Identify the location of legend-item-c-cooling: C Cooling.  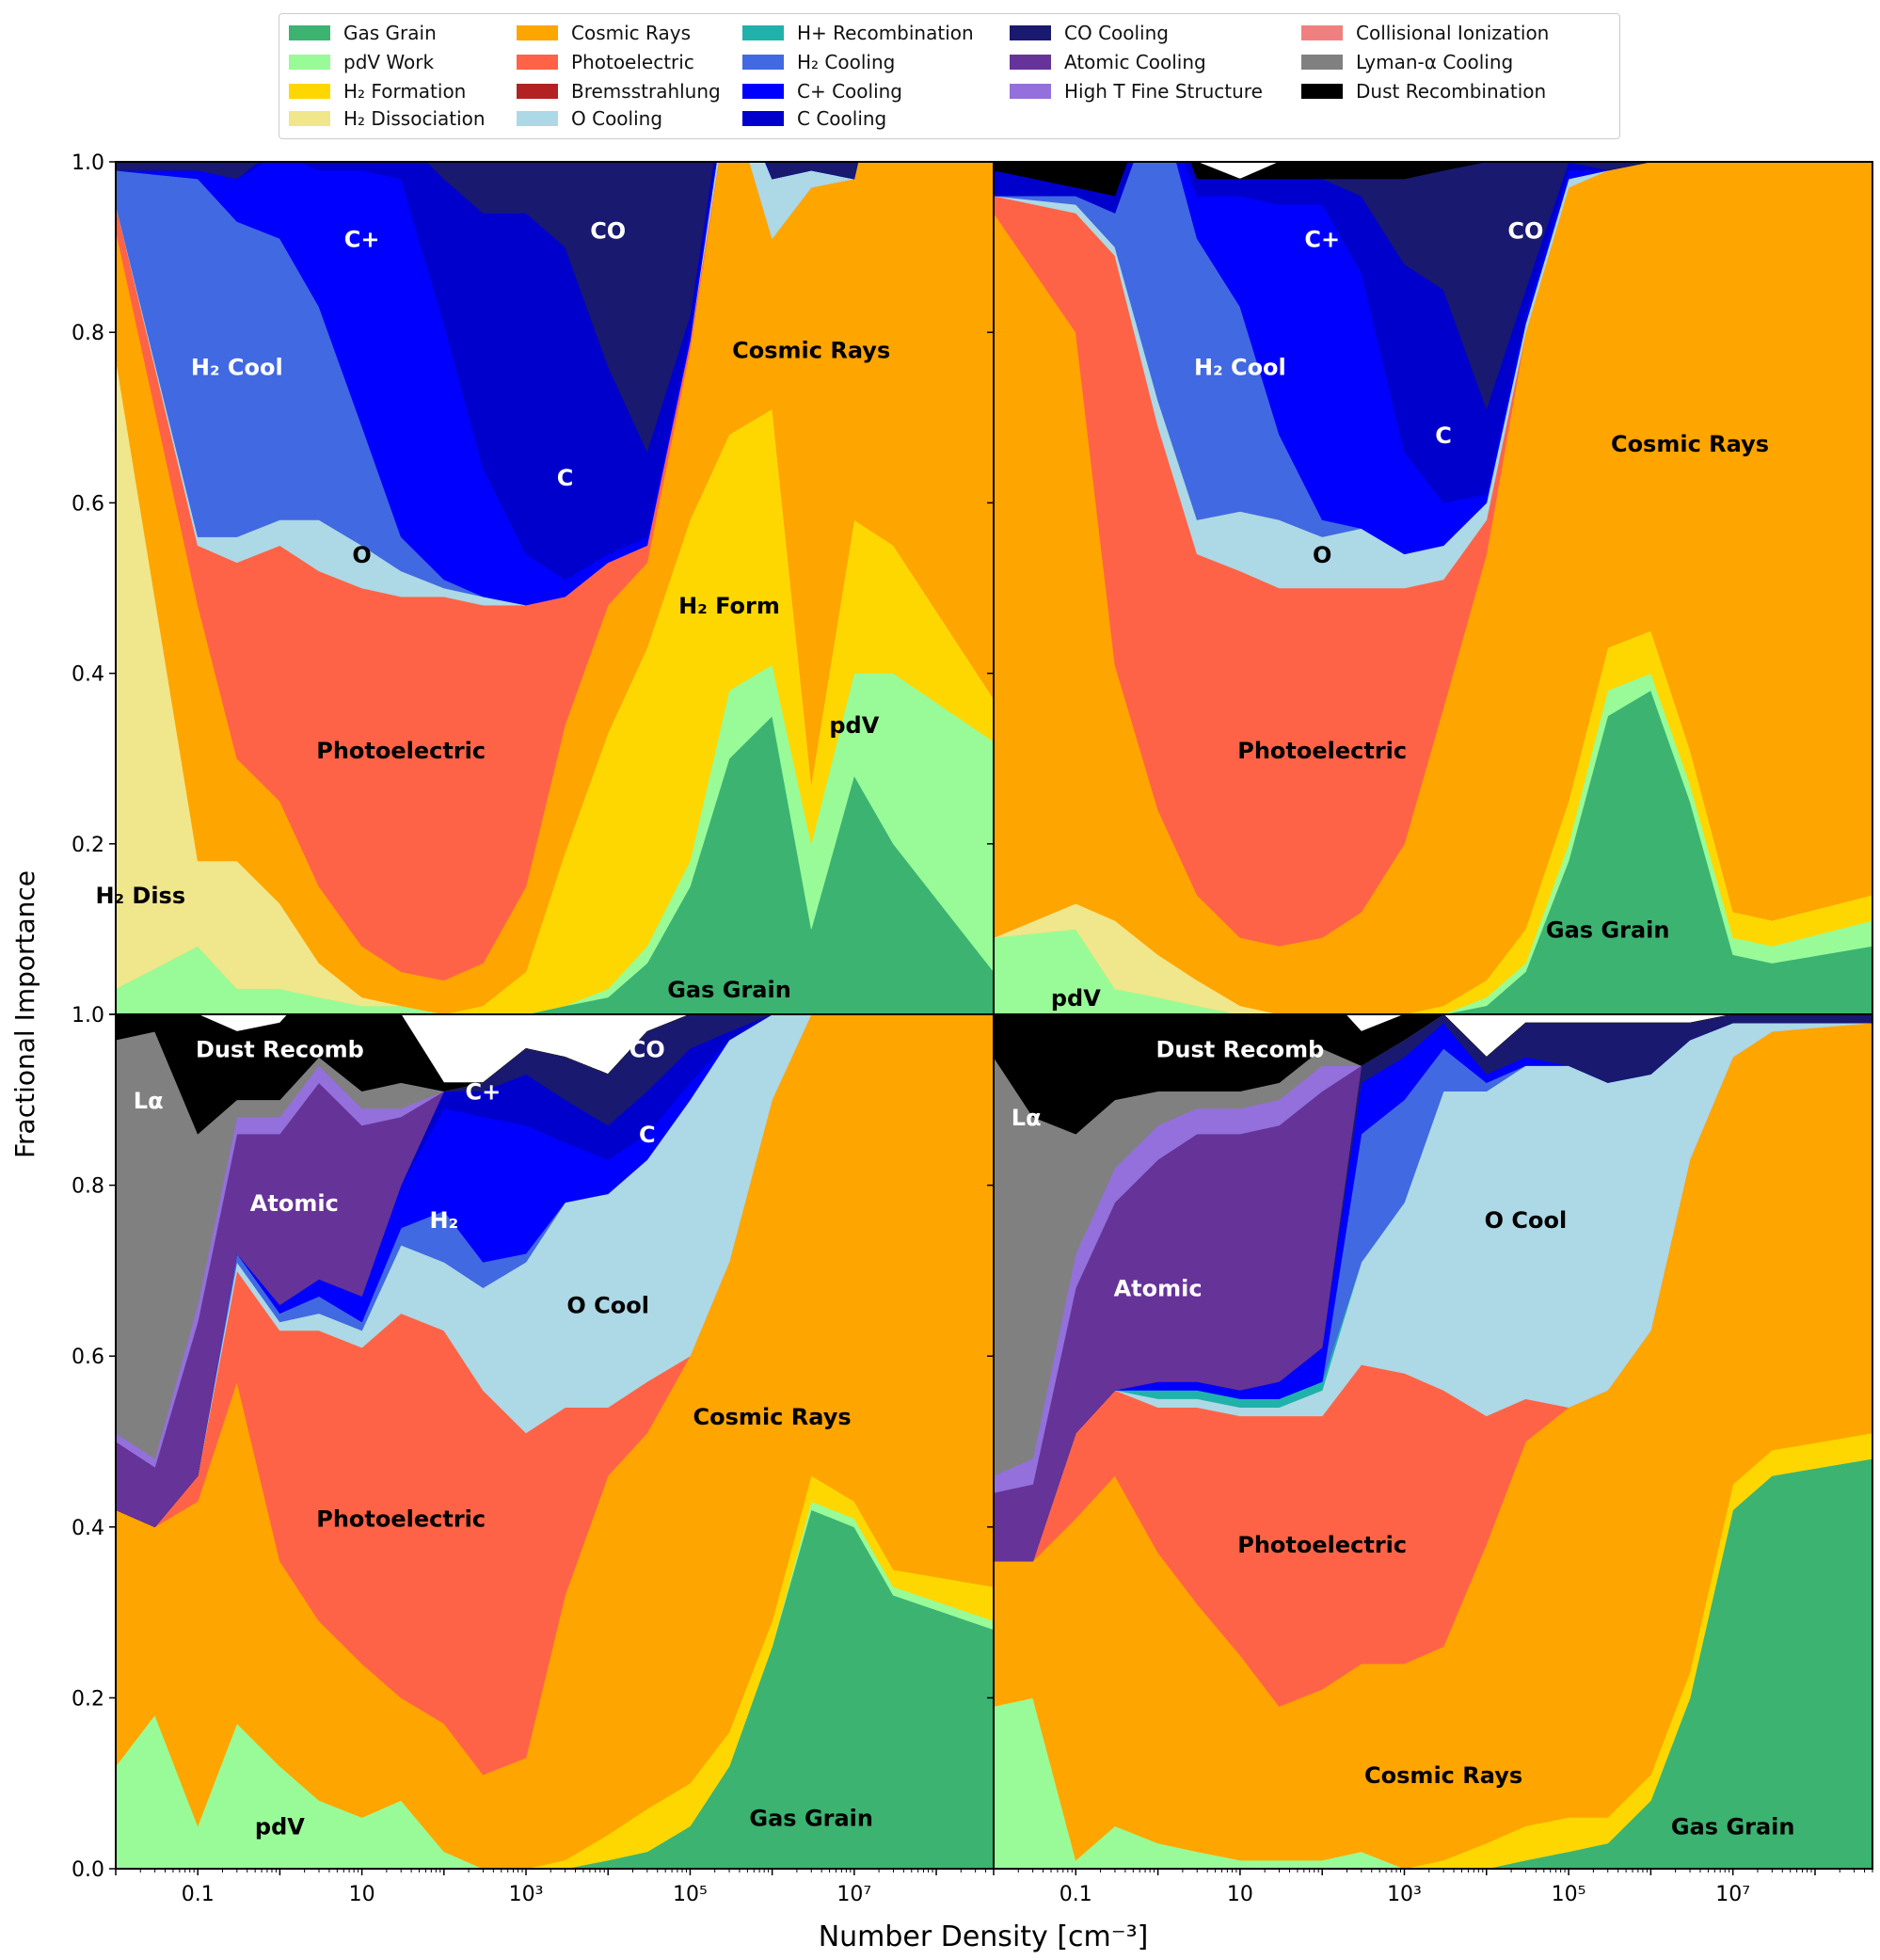
(814, 118).